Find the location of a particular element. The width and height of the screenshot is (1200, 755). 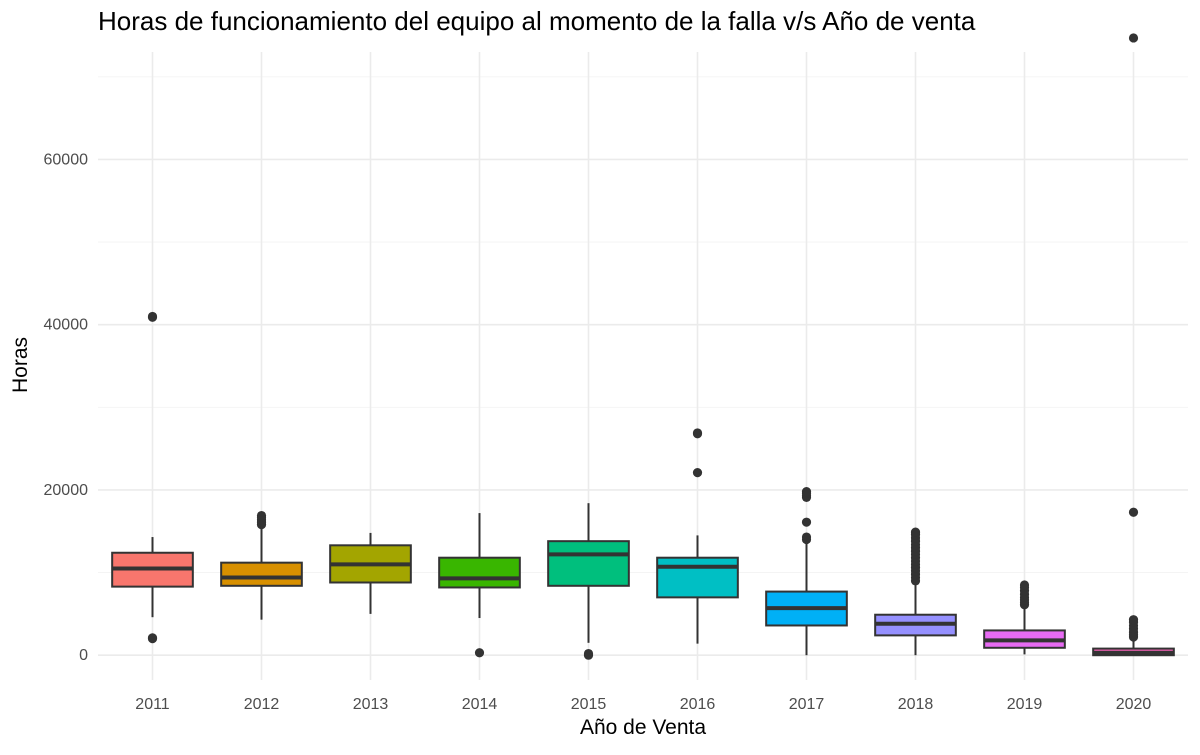

x-tick-label: 2018 is located at coordinates (916, 704).